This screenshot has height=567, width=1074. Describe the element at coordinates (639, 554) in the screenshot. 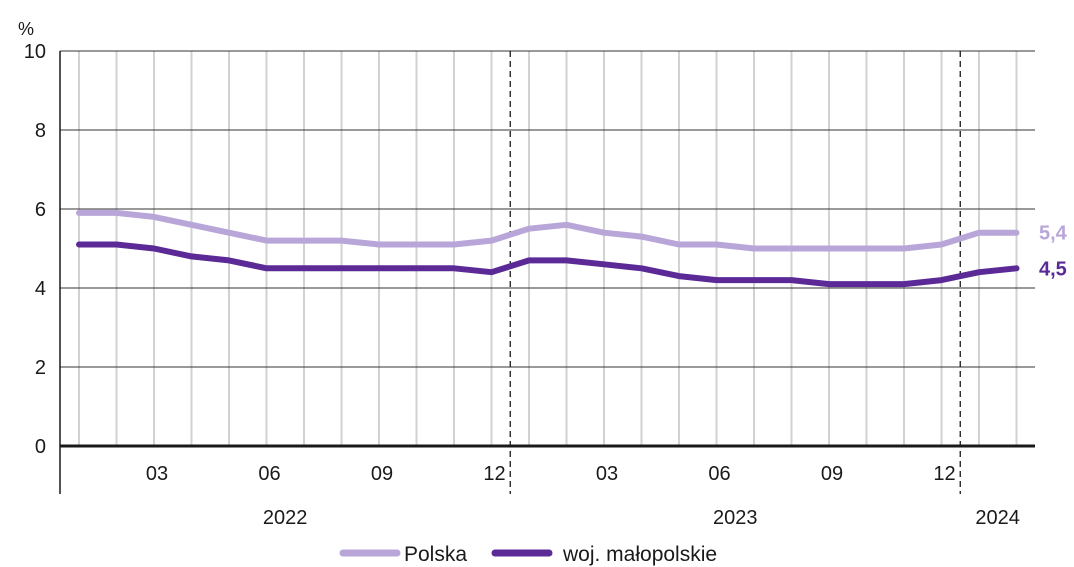

I see `legend-label: woj. małopolskie` at that location.